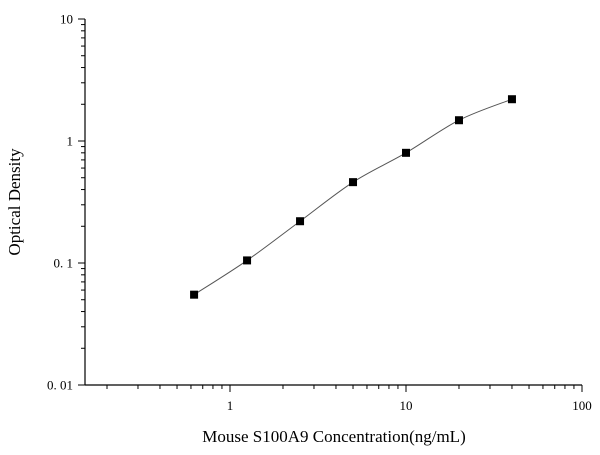  What do you see at coordinates (64, 263) in the screenshot?
I see `y-tick-label: 0. 1` at bounding box center [64, 263].